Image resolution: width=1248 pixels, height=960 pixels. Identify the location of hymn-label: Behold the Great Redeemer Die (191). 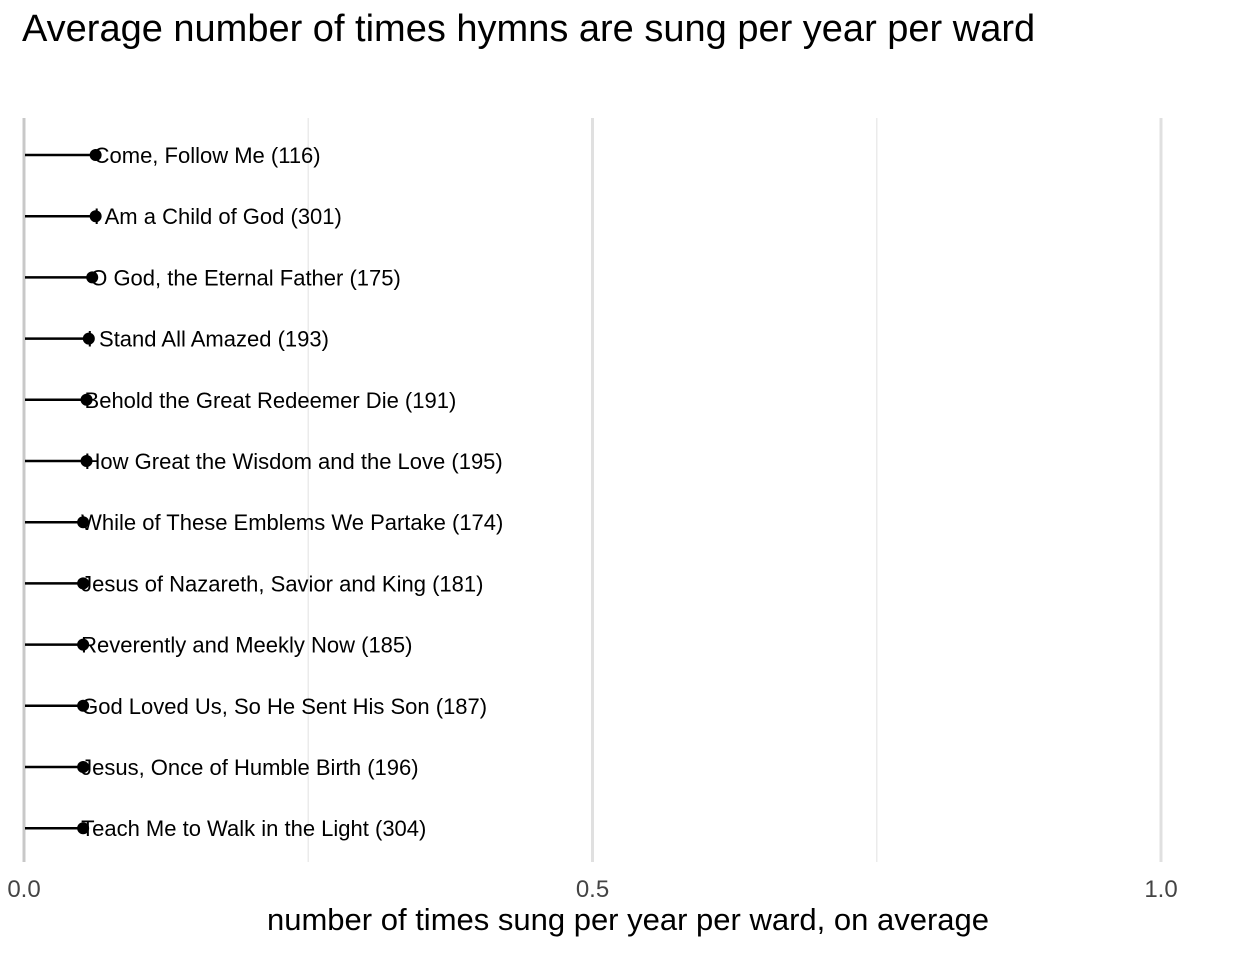
(271, 400).